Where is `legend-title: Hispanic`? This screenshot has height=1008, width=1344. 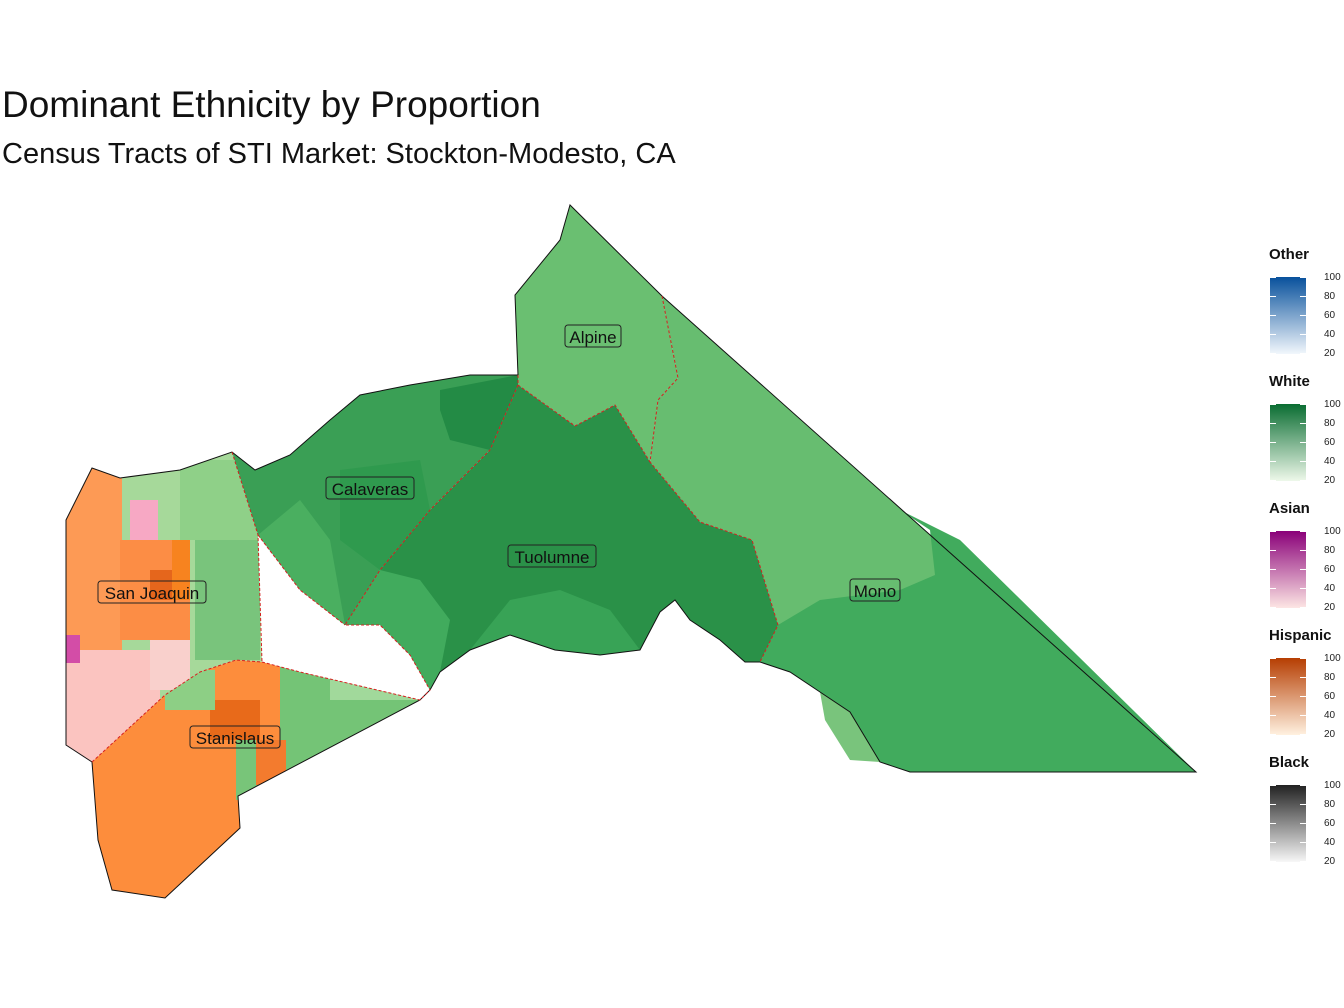
legend-title: Hispanic is located at coordinates (1300, 635).